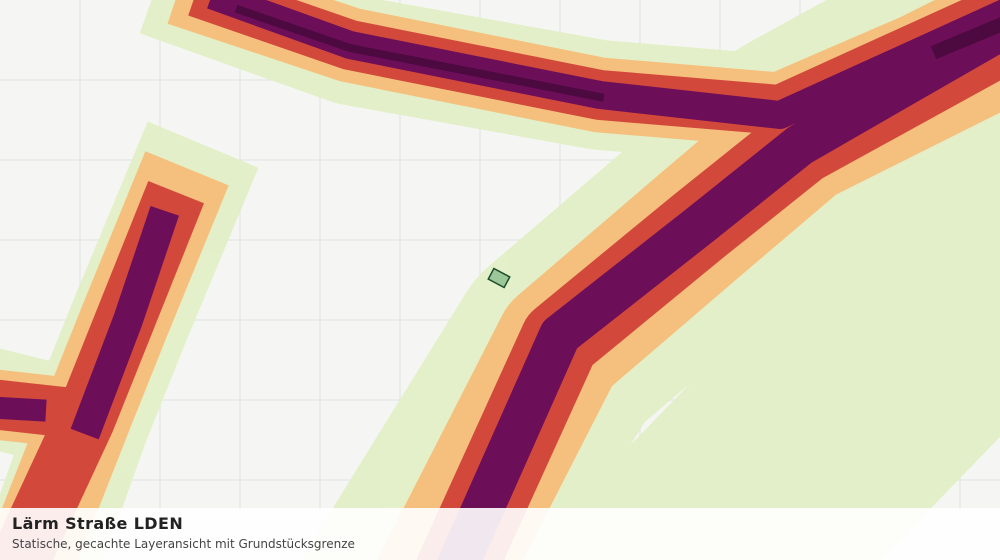  Describe the element at coordinates (499, 278) in the screenshot. I see `parcel-boundary` at that location.